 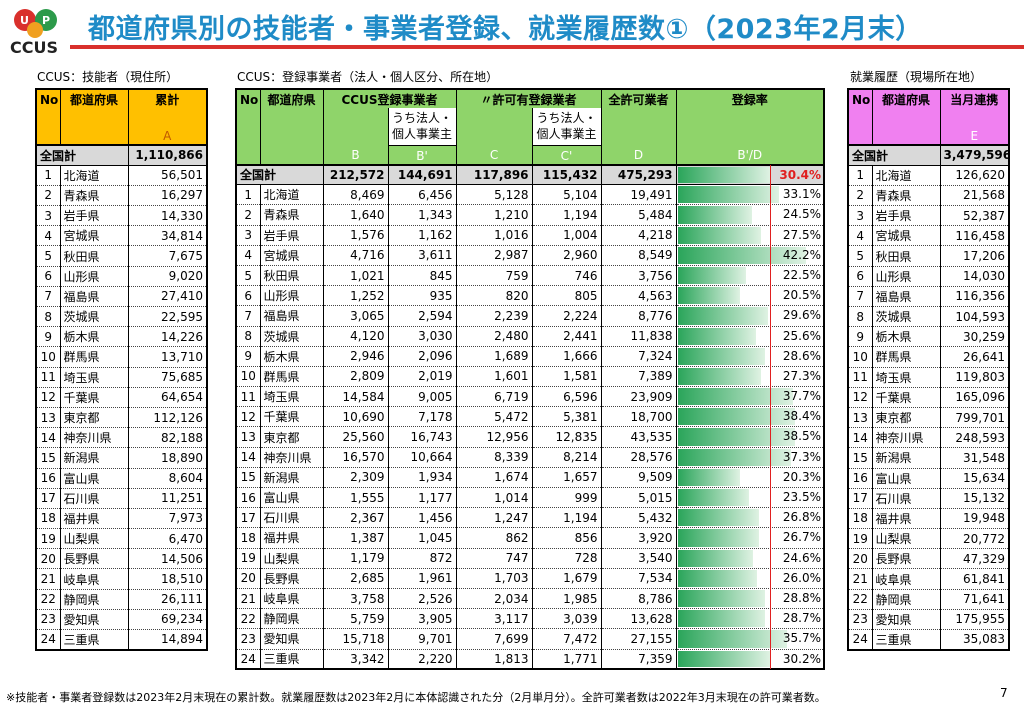 What do you see at coordinates (750, 356) in the screenshot?
I see `row-rate-cell: 28.6%` at bounding box center [750, 356].